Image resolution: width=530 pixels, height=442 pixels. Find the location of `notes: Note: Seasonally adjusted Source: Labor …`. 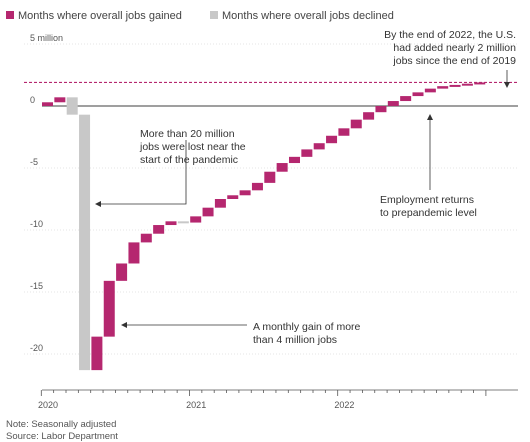

notes: Note: Seasonally adjusted Source: Labor … is located at coordinates (62, 430).